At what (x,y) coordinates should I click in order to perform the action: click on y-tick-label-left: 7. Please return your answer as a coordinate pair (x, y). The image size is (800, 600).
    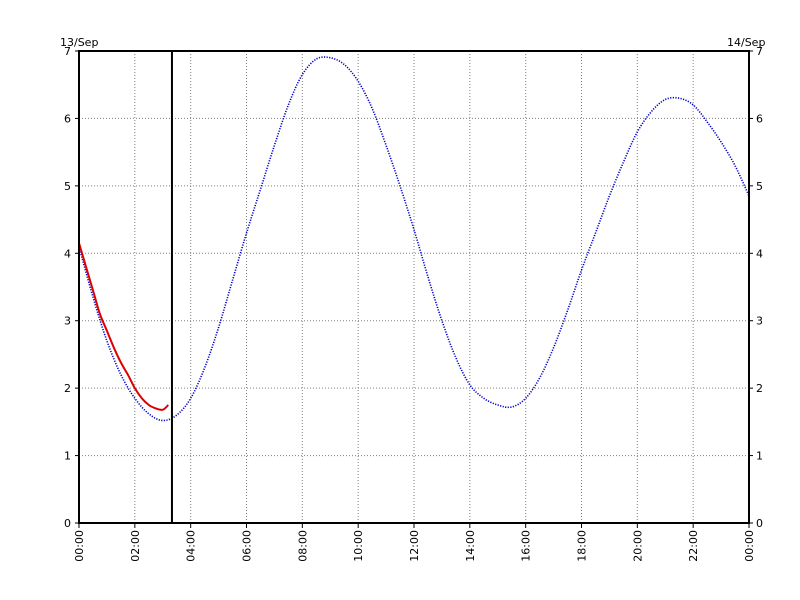
    Looking at the image, I should click on (67, 51).